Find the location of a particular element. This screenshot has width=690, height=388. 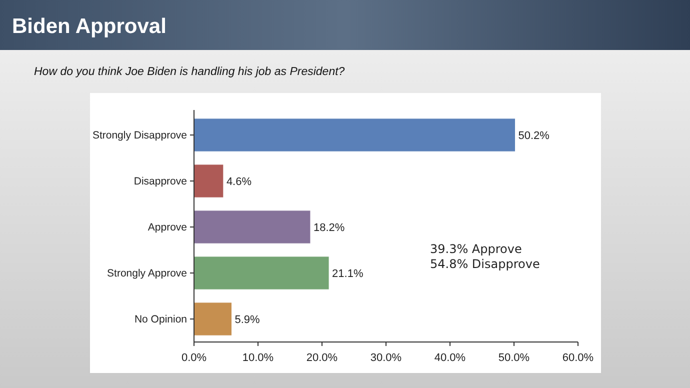

y-tick-label: Disapprove is located at coordinates (161, 182).